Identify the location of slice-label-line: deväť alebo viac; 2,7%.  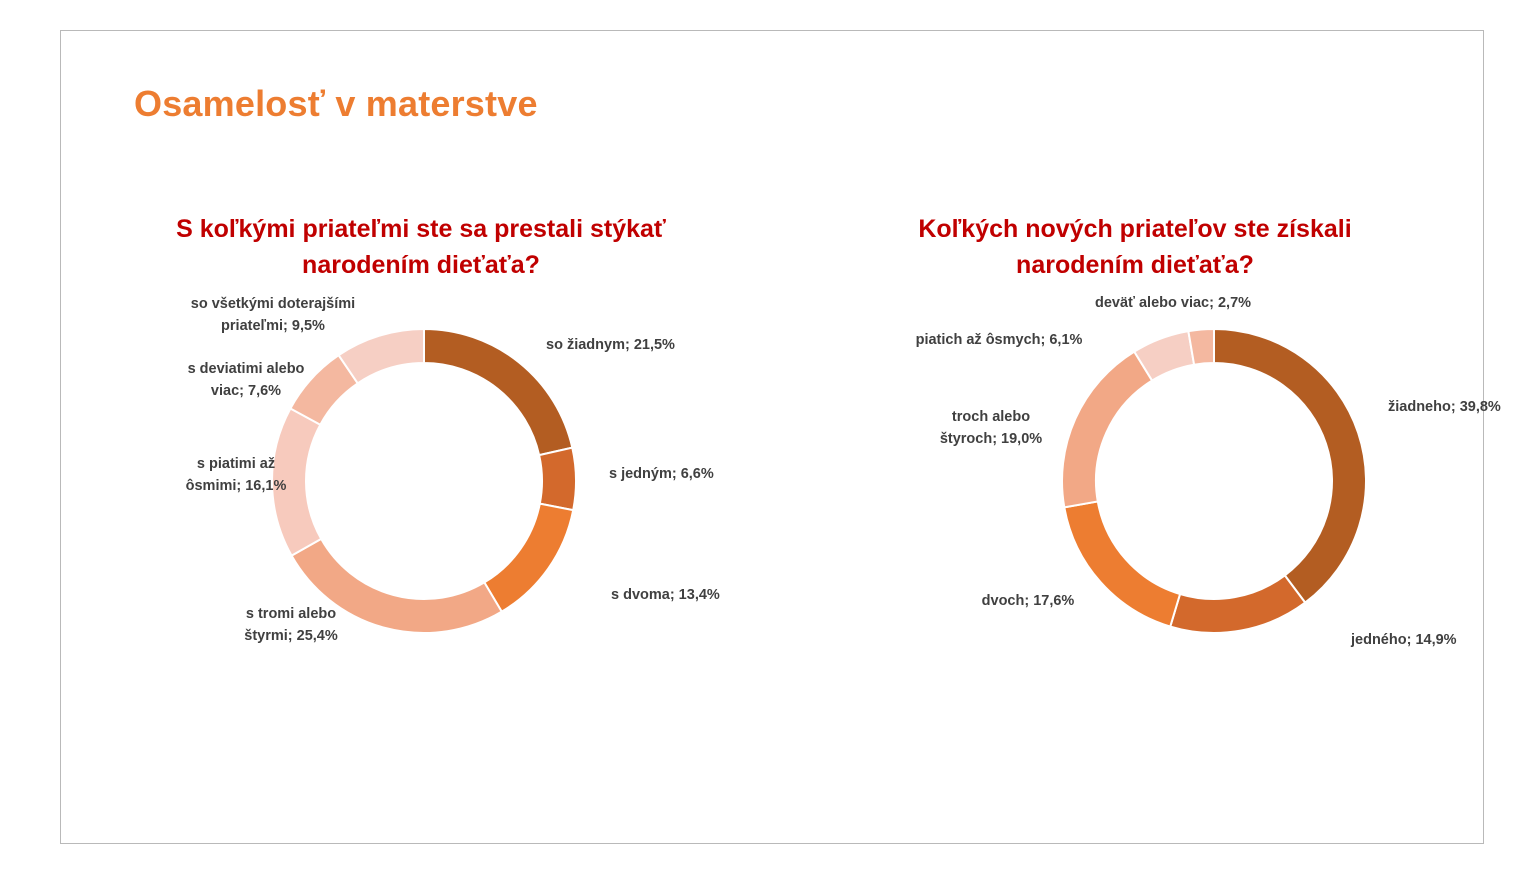
(1173, 303).